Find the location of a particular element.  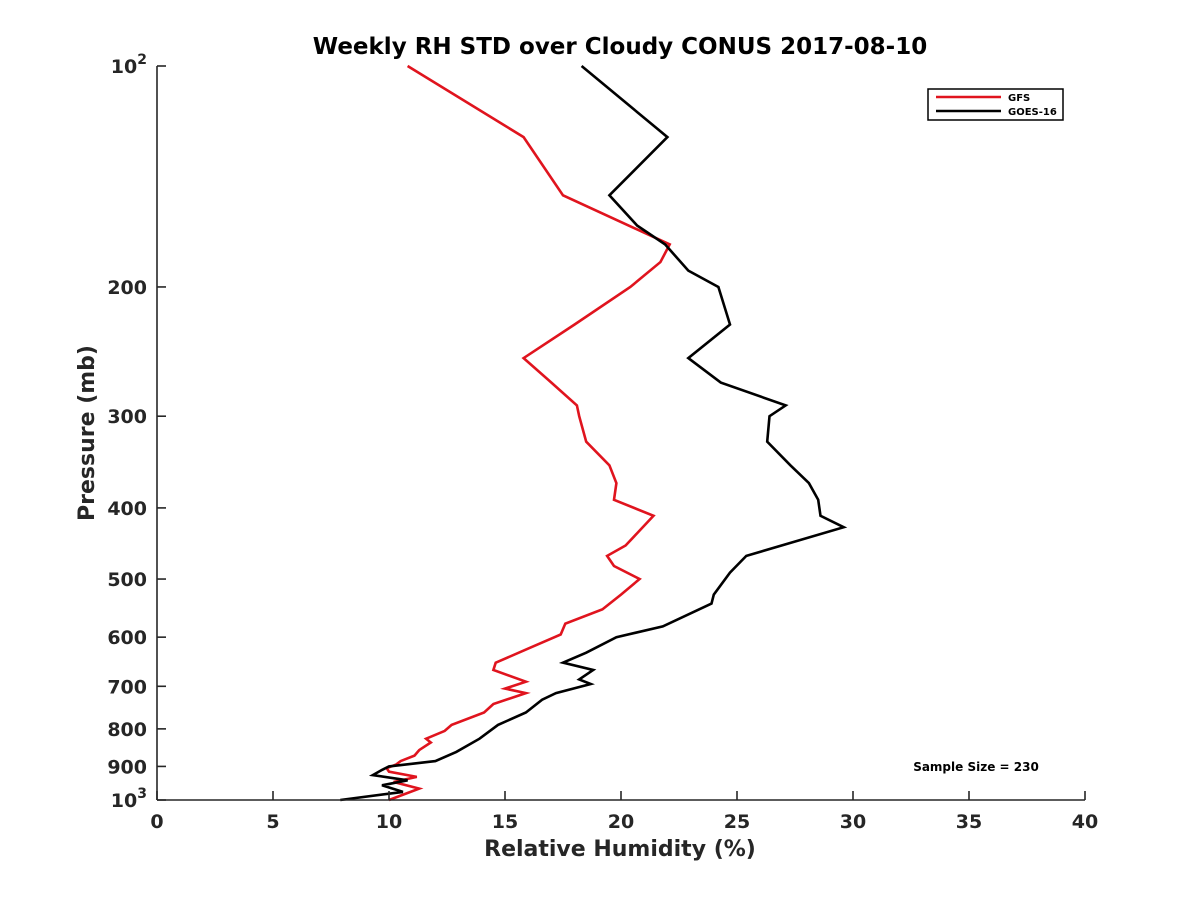

y-ticks: 10² 200 300 400 500 600 700 800 900 10³ is located at coordinates (136, 432).